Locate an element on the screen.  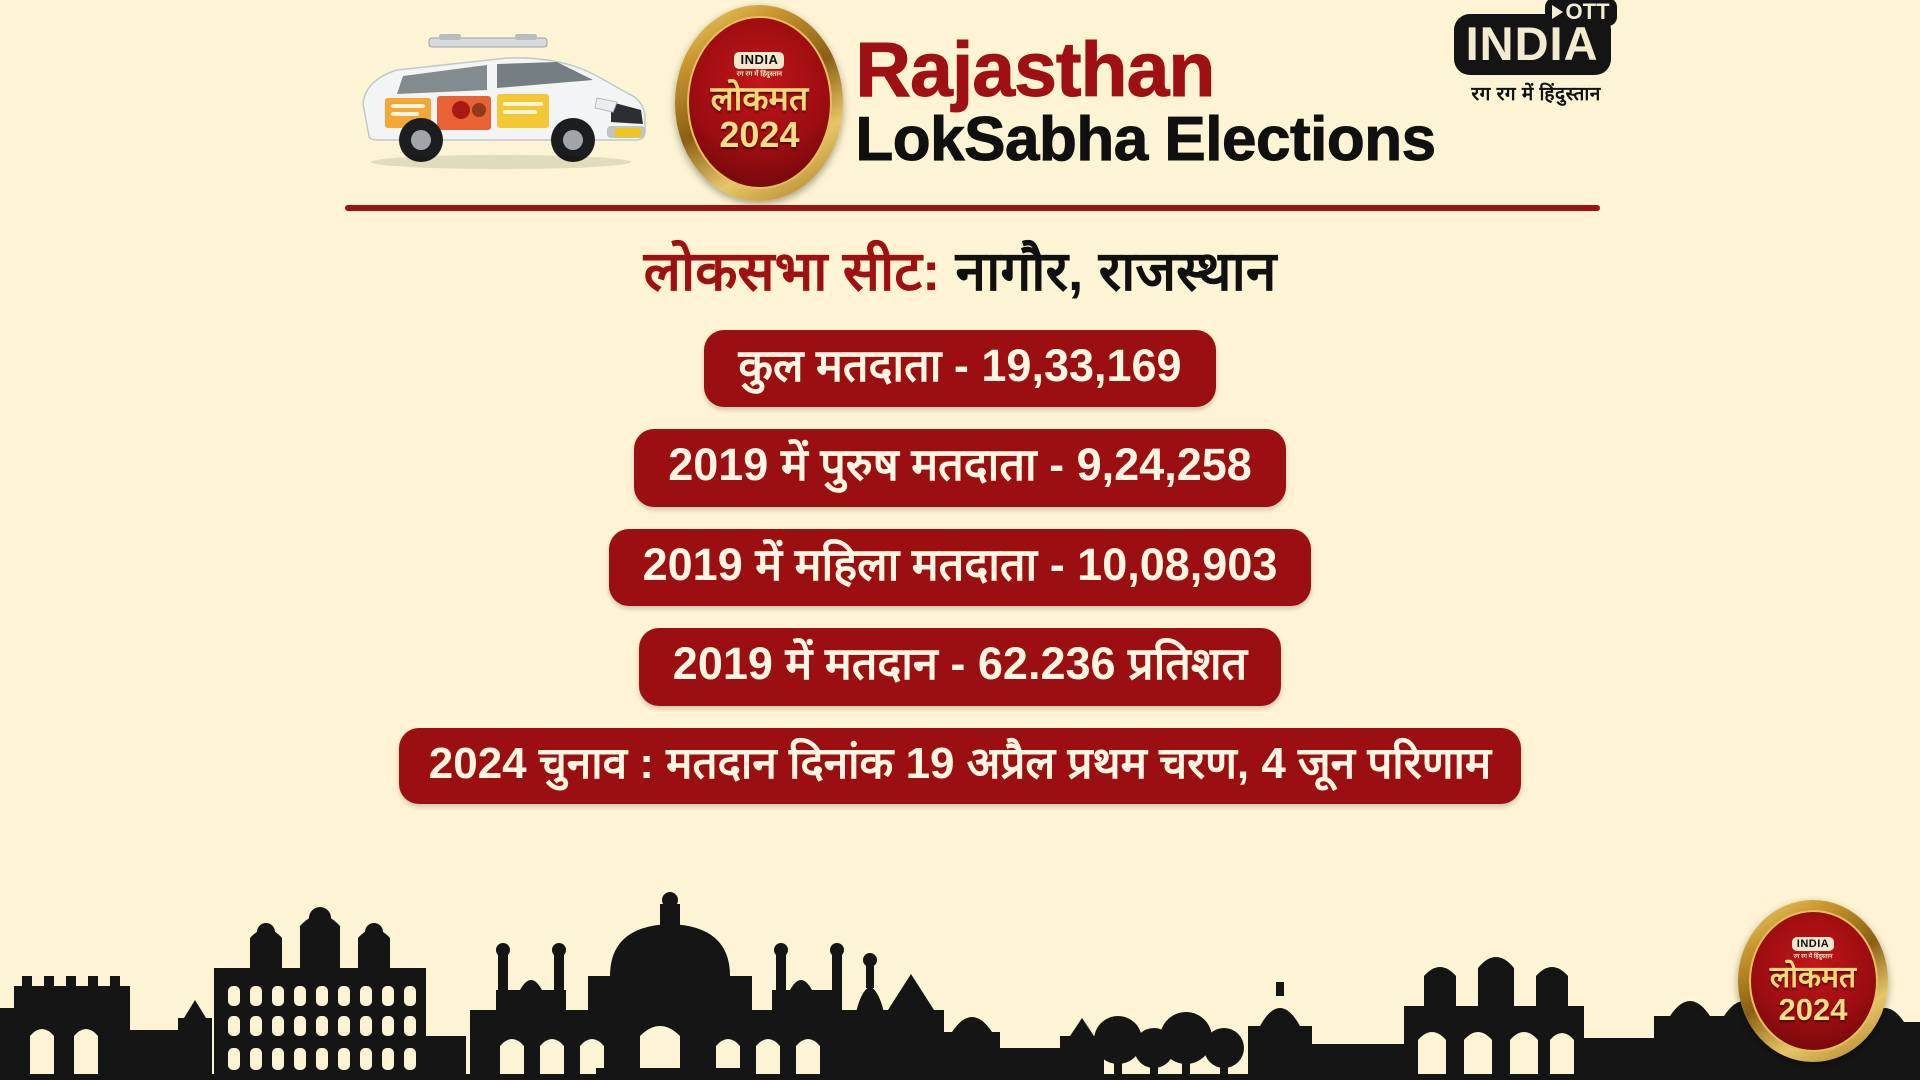
lokmat-2024-badge: INDIA रग रग में हिंदुस्तान लोकमत 2024 is located at coordinates (759, 102).